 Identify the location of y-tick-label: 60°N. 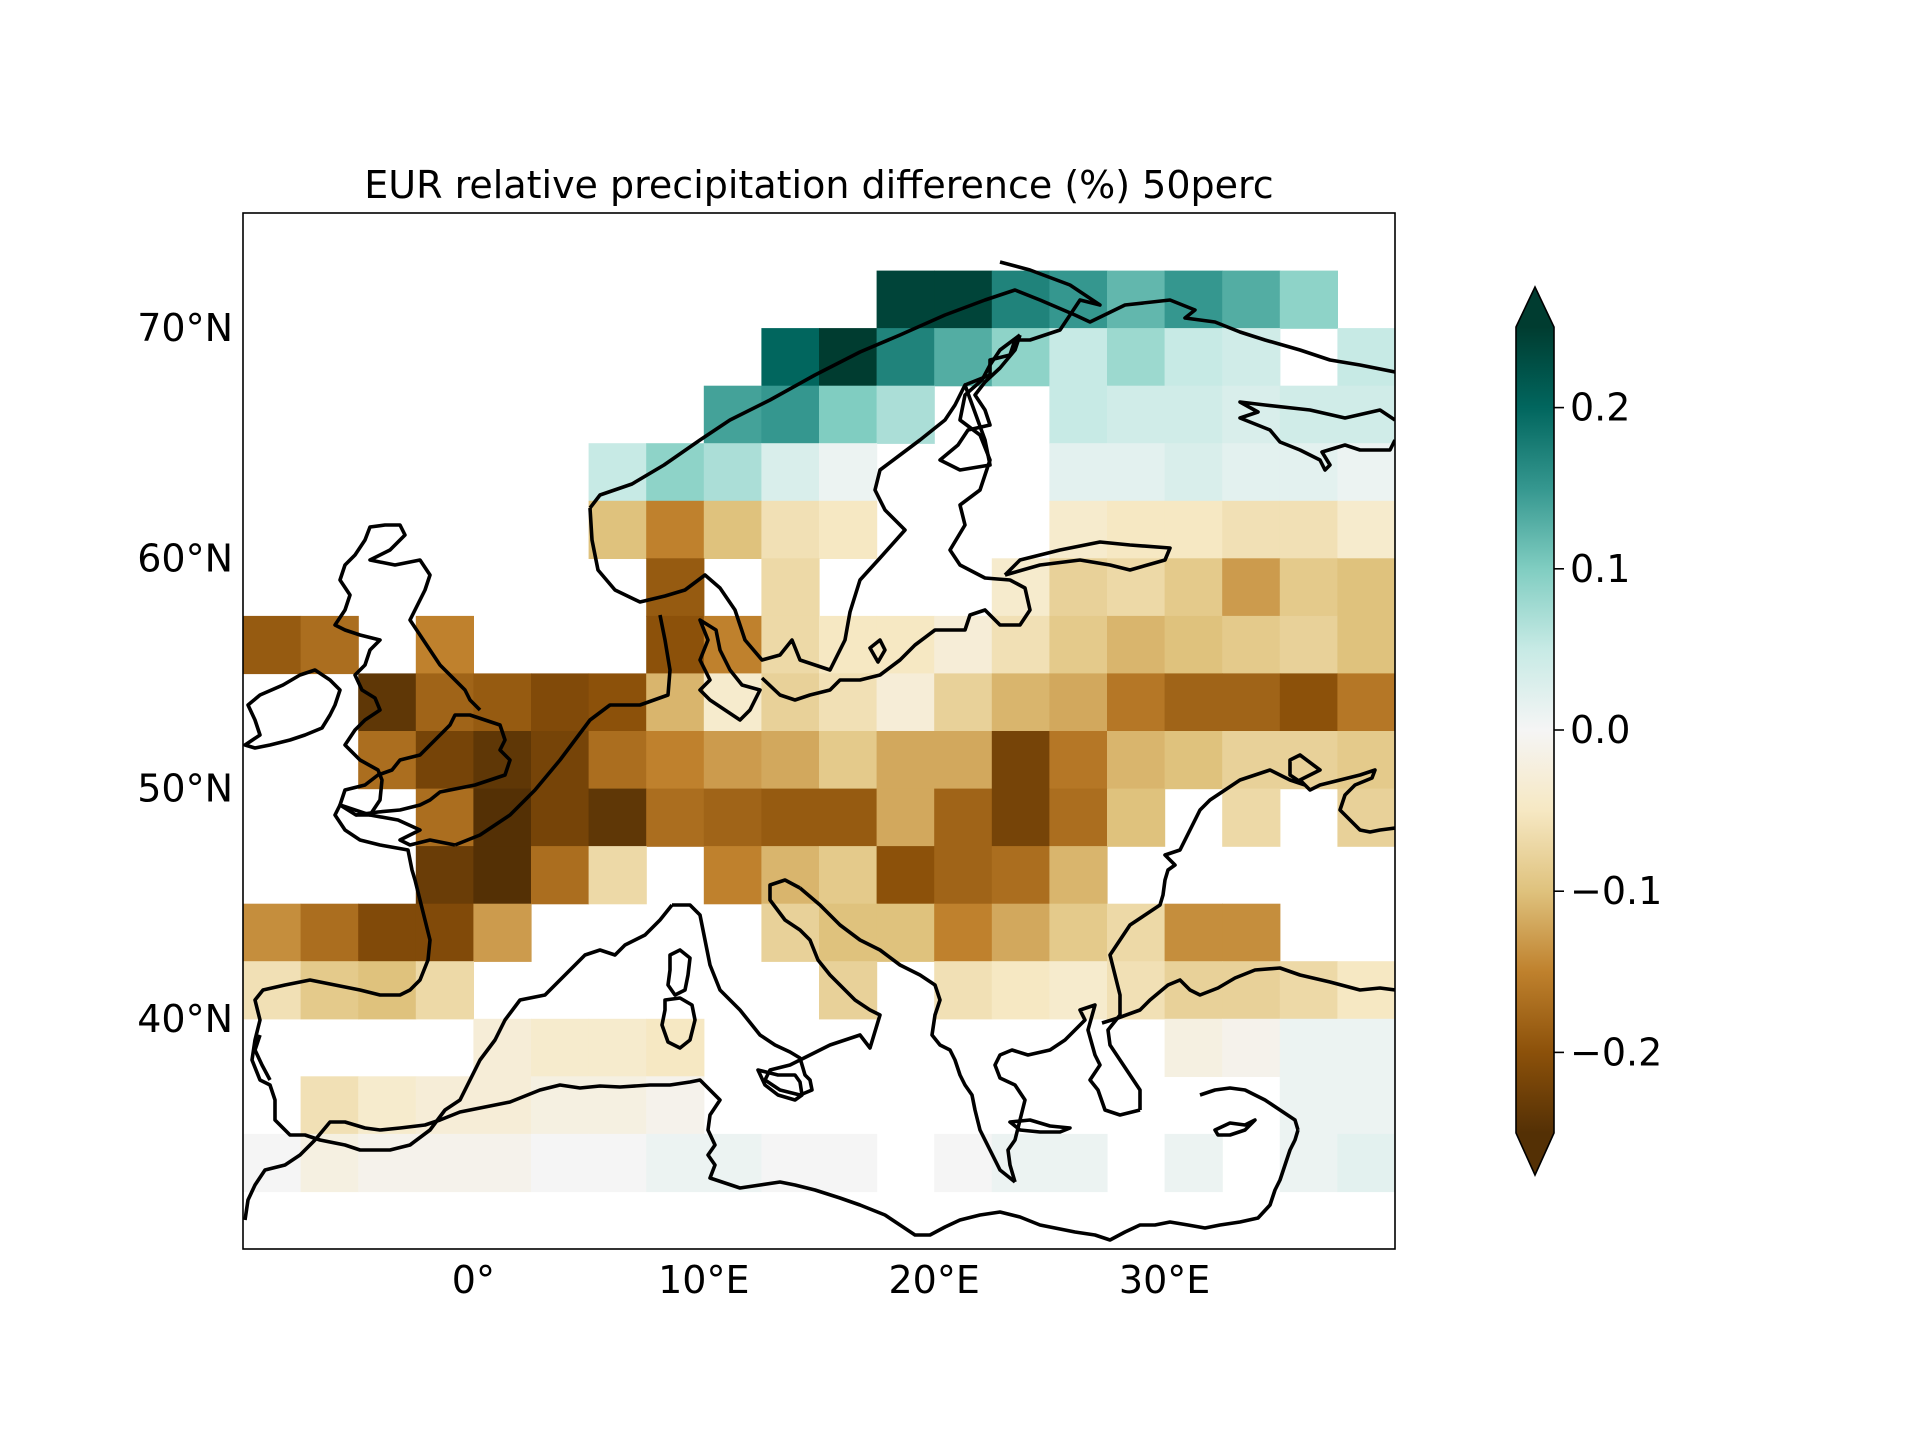
(185, 558).